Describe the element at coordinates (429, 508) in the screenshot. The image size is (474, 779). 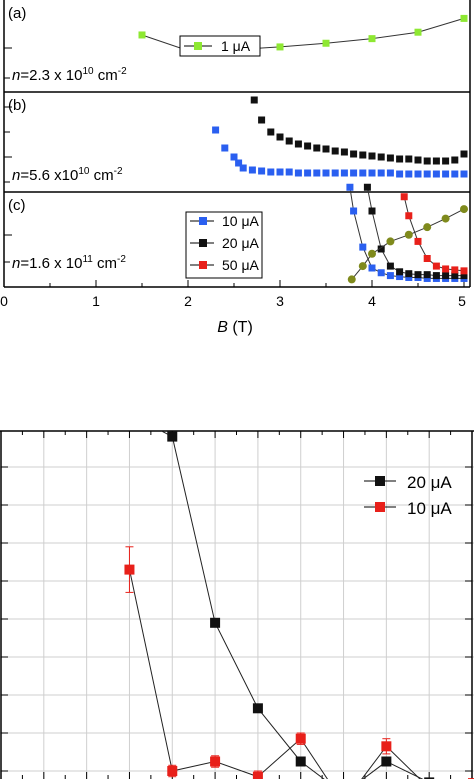
I see `legend-bottom-label: 10 μA` at that location.